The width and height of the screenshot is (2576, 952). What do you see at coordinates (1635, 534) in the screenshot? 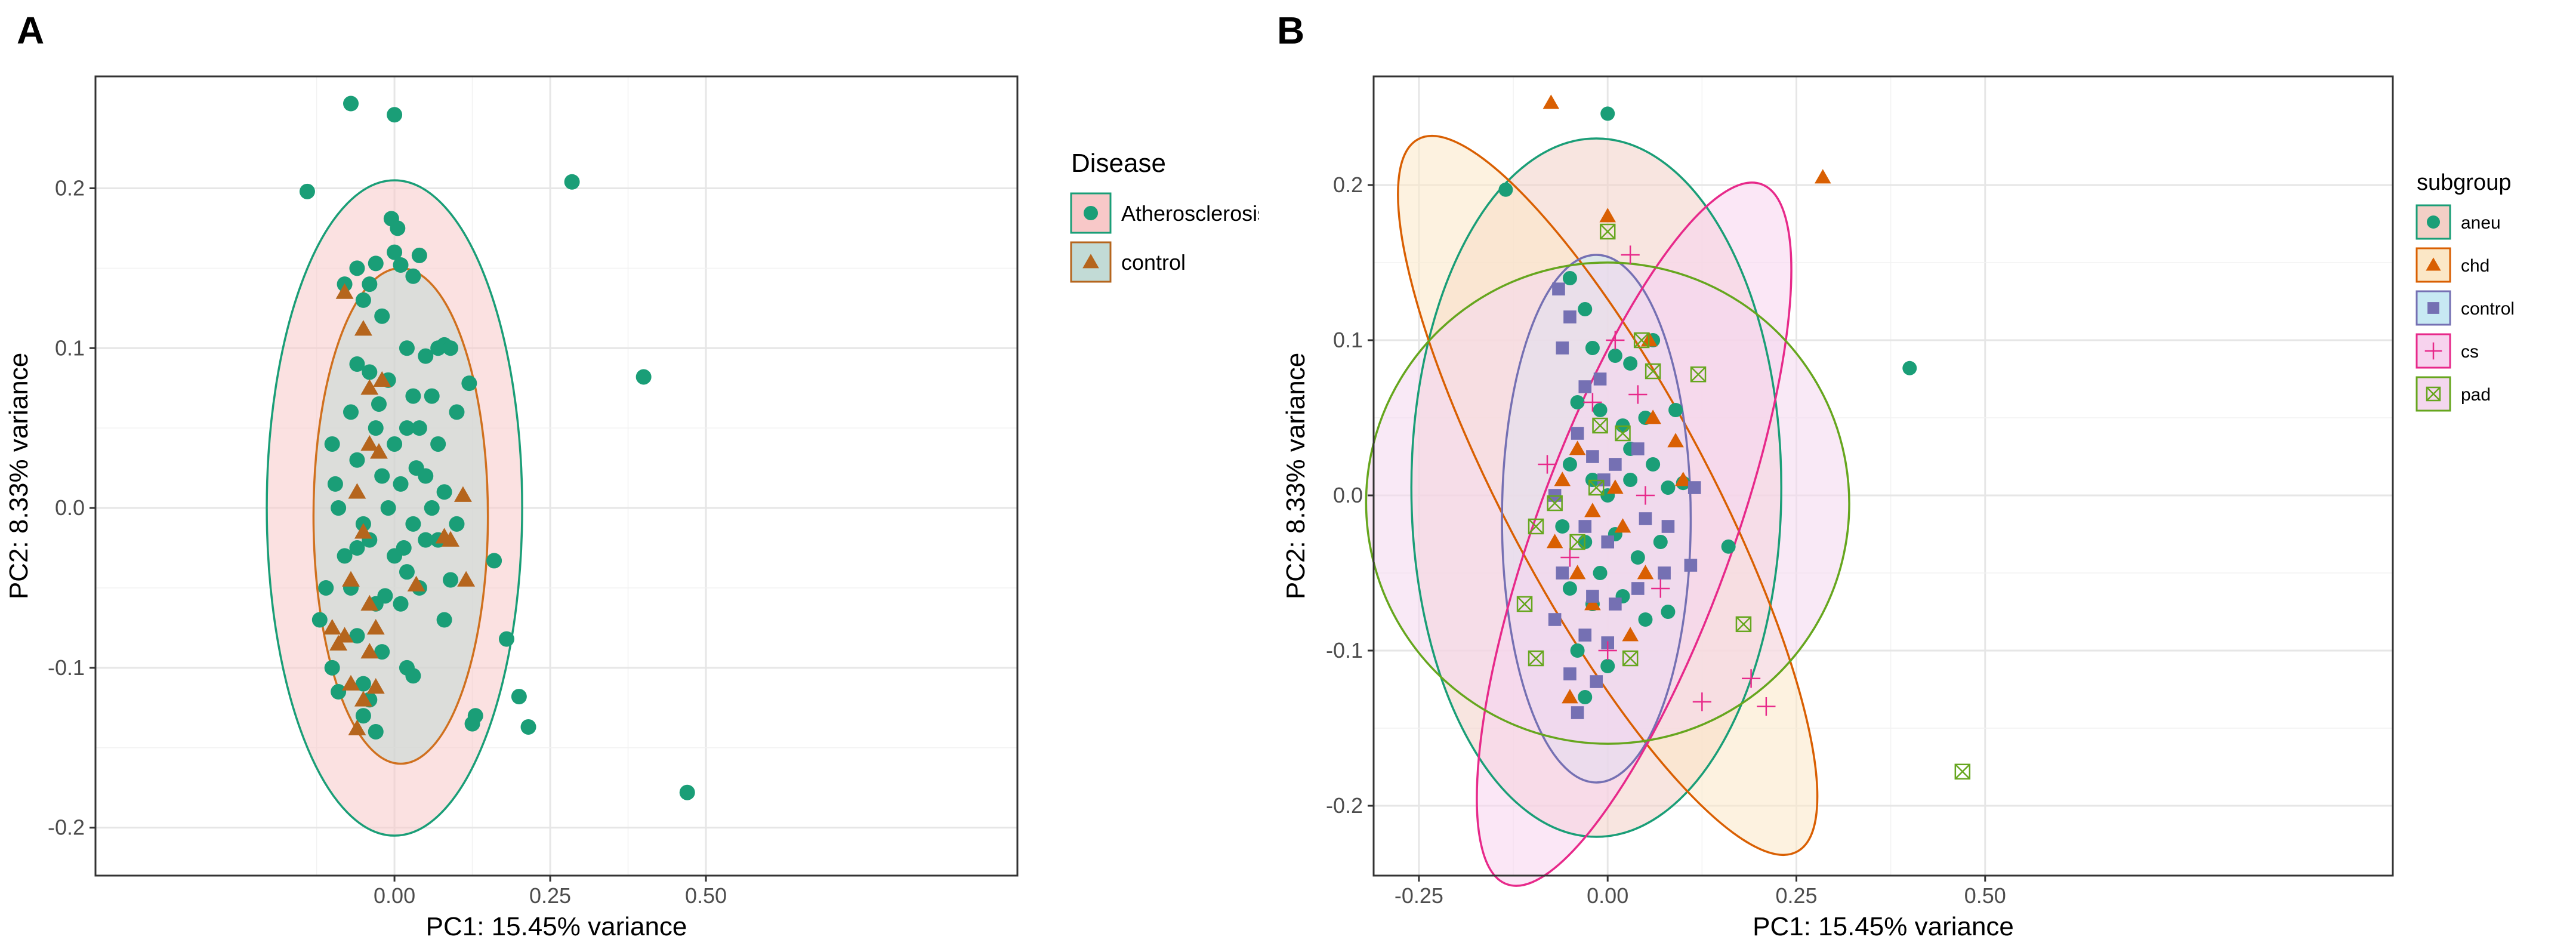
I see `panel-b-ellipse-cs` at bounding box center [1635, 534].